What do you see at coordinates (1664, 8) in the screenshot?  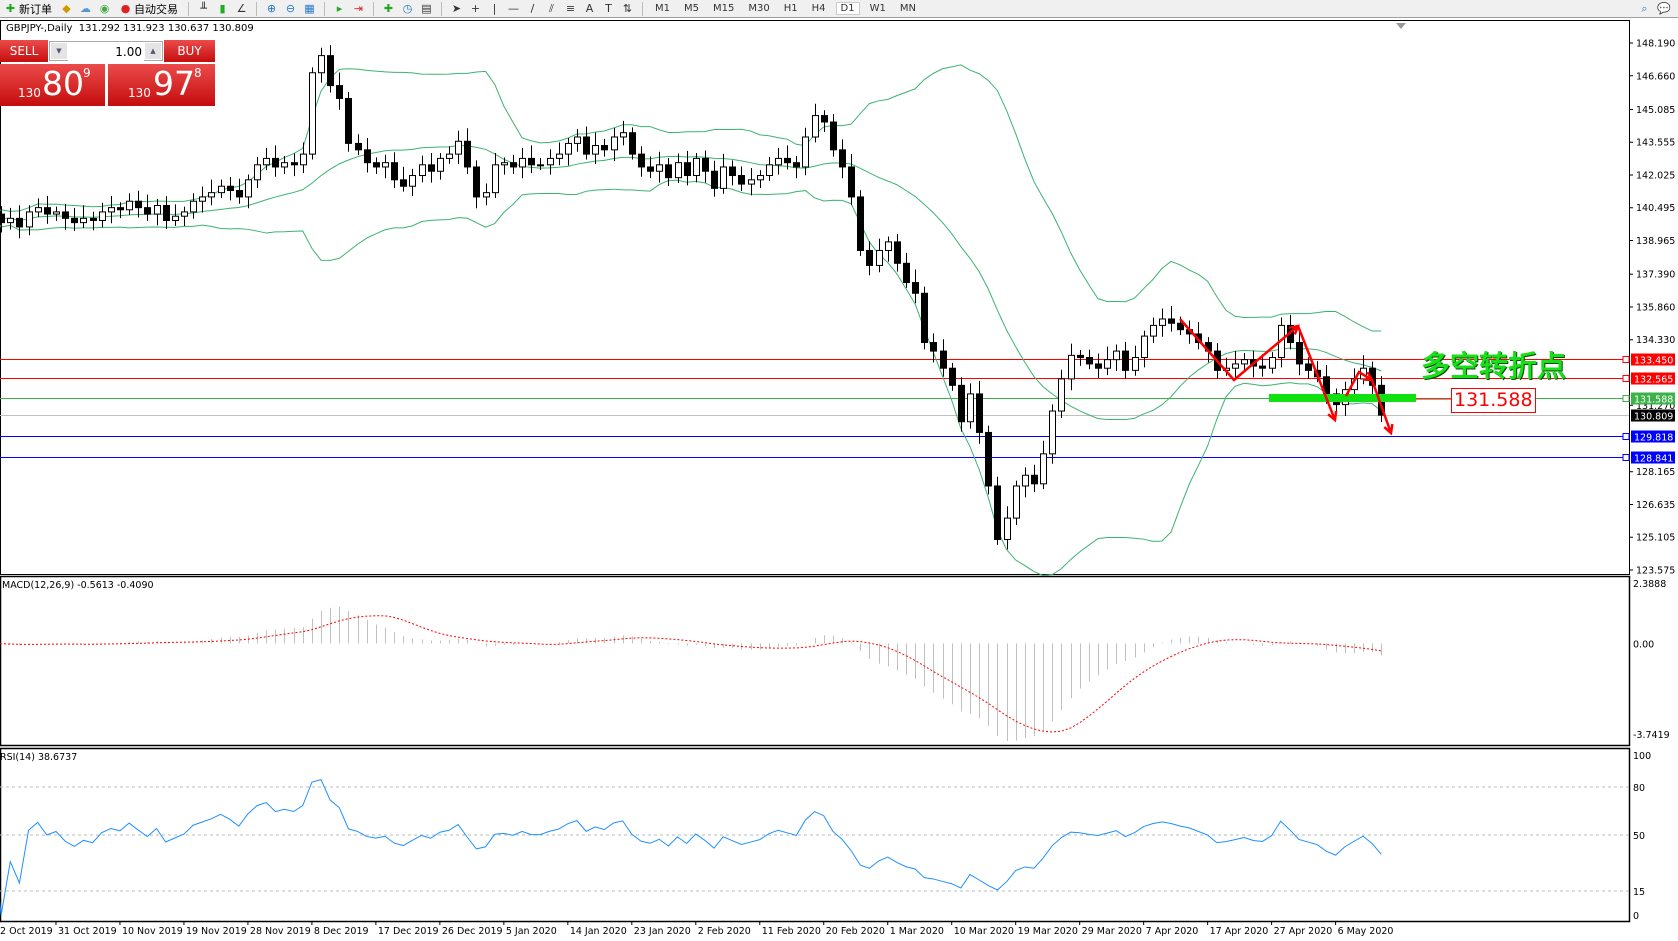 I see `chat-icon: 💬` at bounding box center [1664, 8].